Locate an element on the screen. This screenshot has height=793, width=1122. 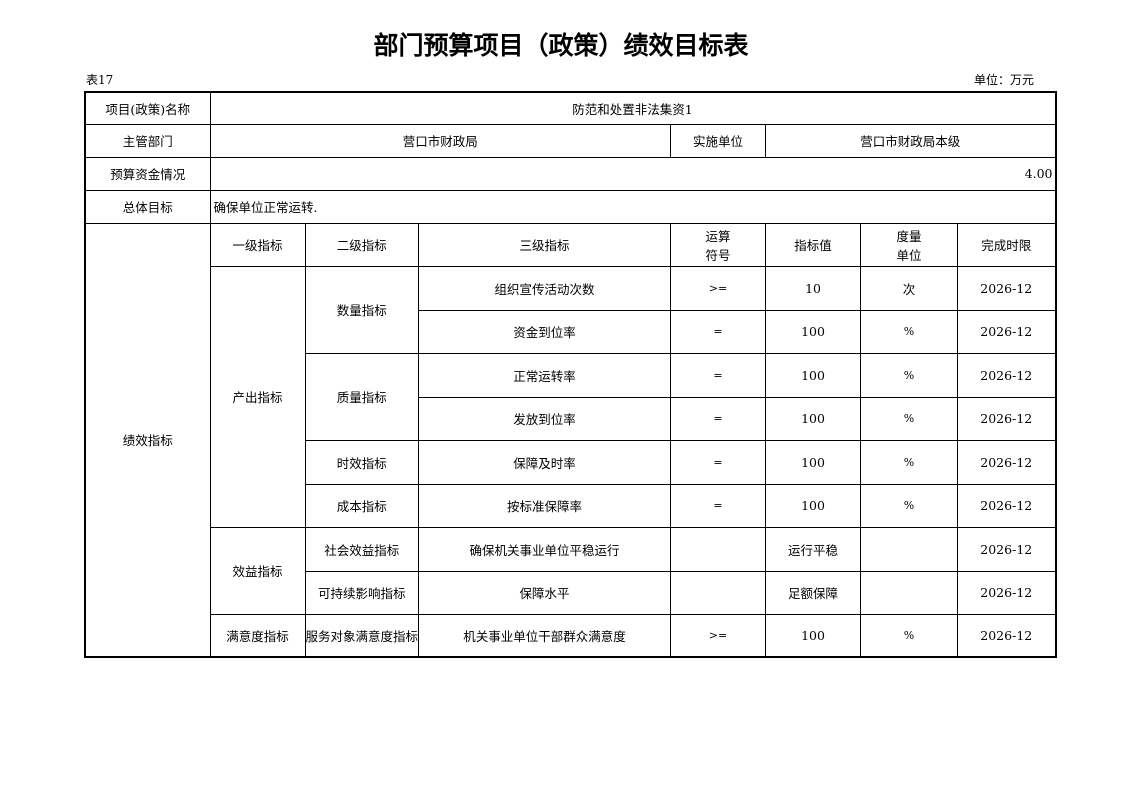
subgroup-quality: 质量指标 is located at coordinates (362, 396).